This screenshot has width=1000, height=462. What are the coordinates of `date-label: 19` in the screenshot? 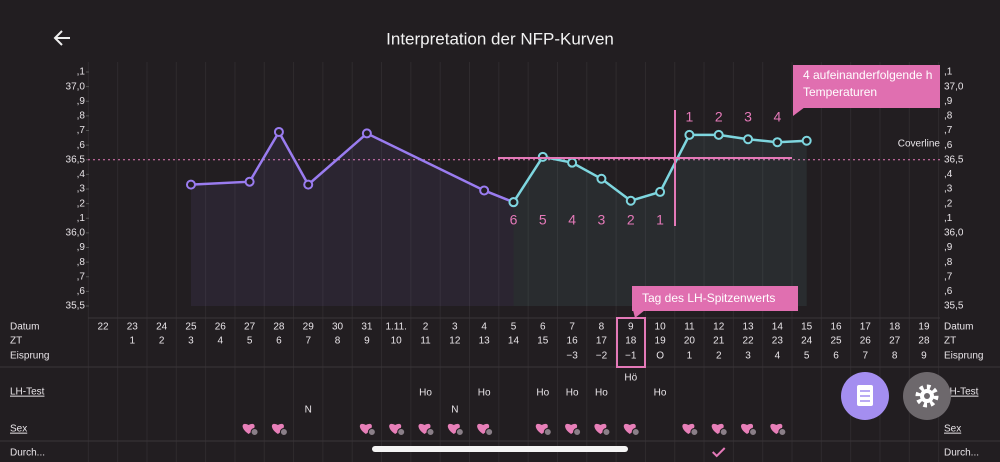 It's located at (924, 327).